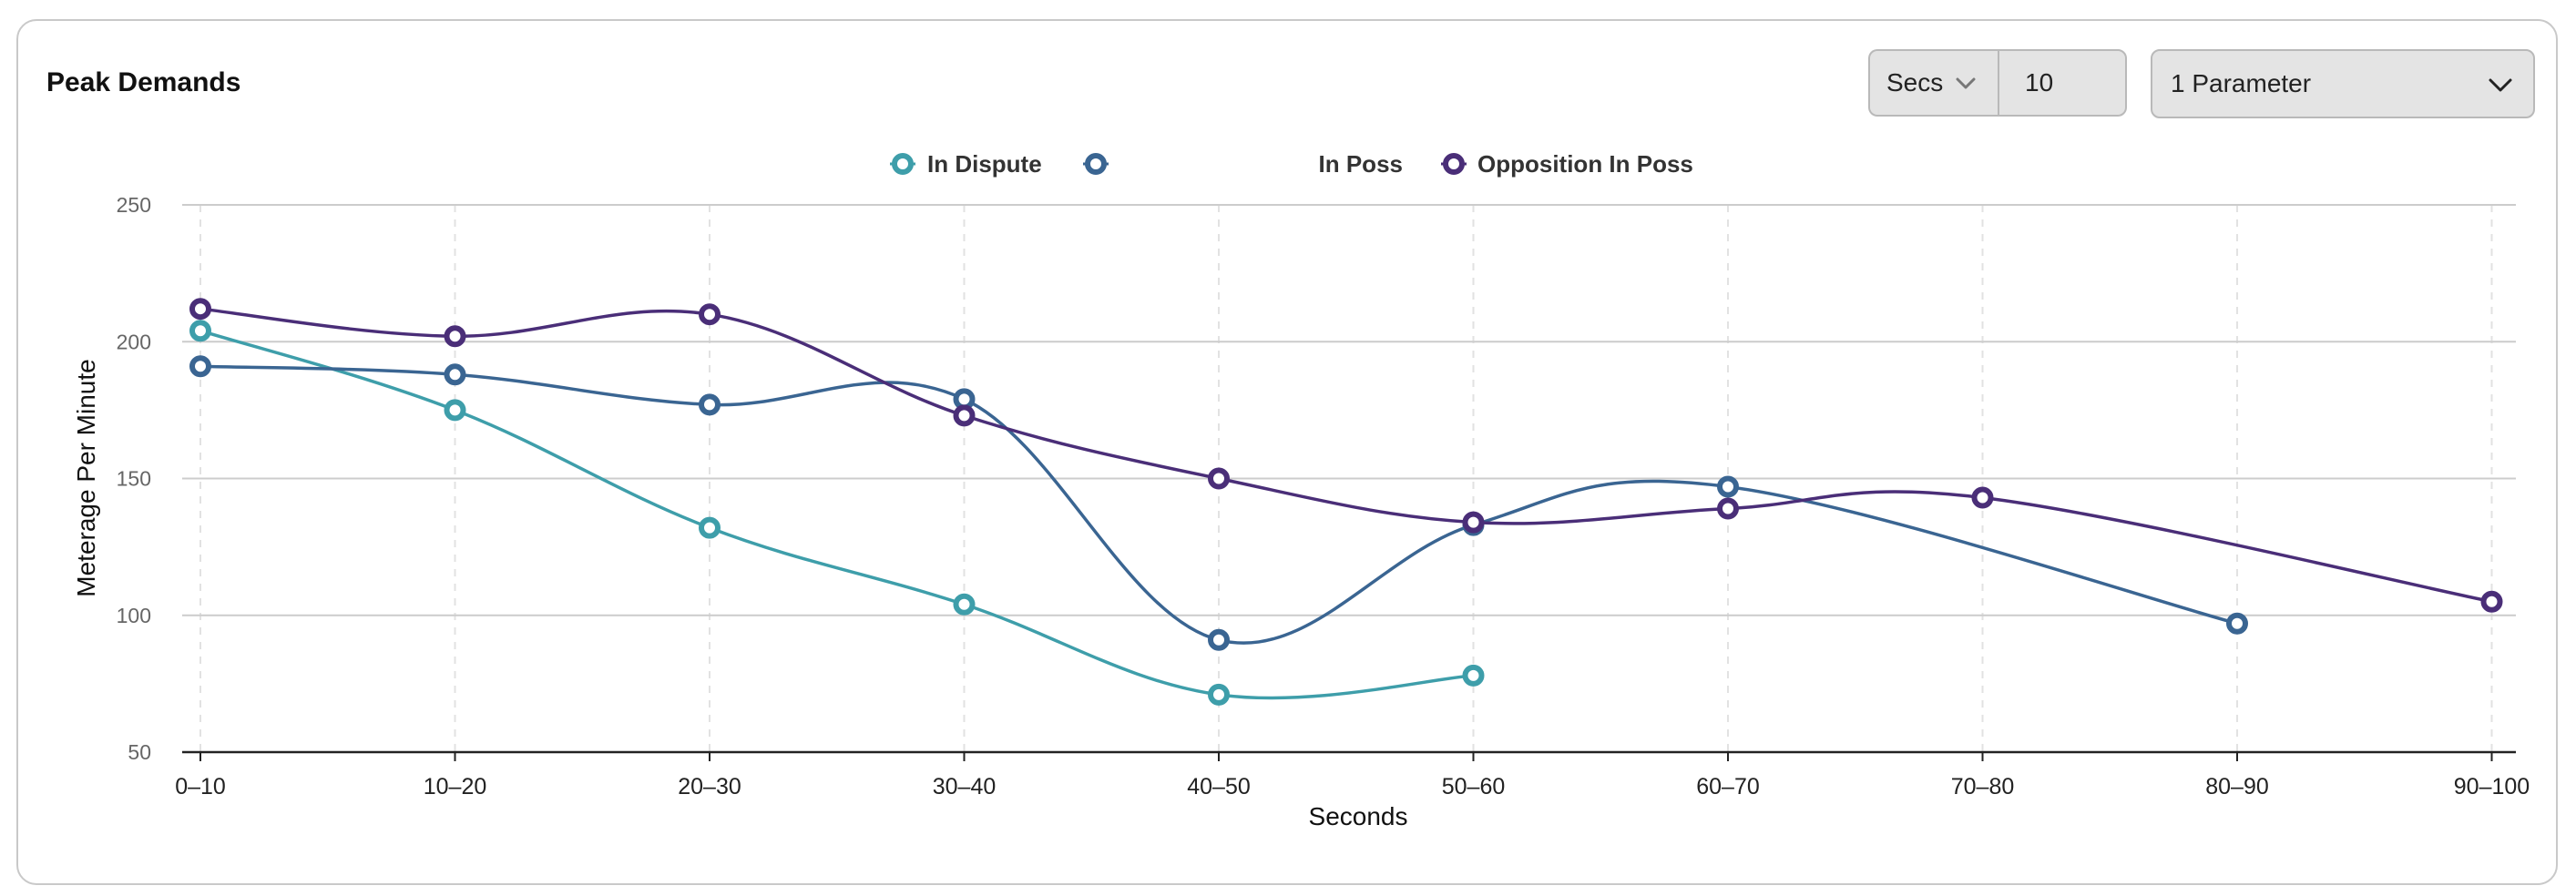 Image resolution: width=2576 pixels, height=896 pixels. What do you see at coordinates (965, 786) in the screenshot?
I see `x-tick-label: 30–40` at bounding box center [965, 786].